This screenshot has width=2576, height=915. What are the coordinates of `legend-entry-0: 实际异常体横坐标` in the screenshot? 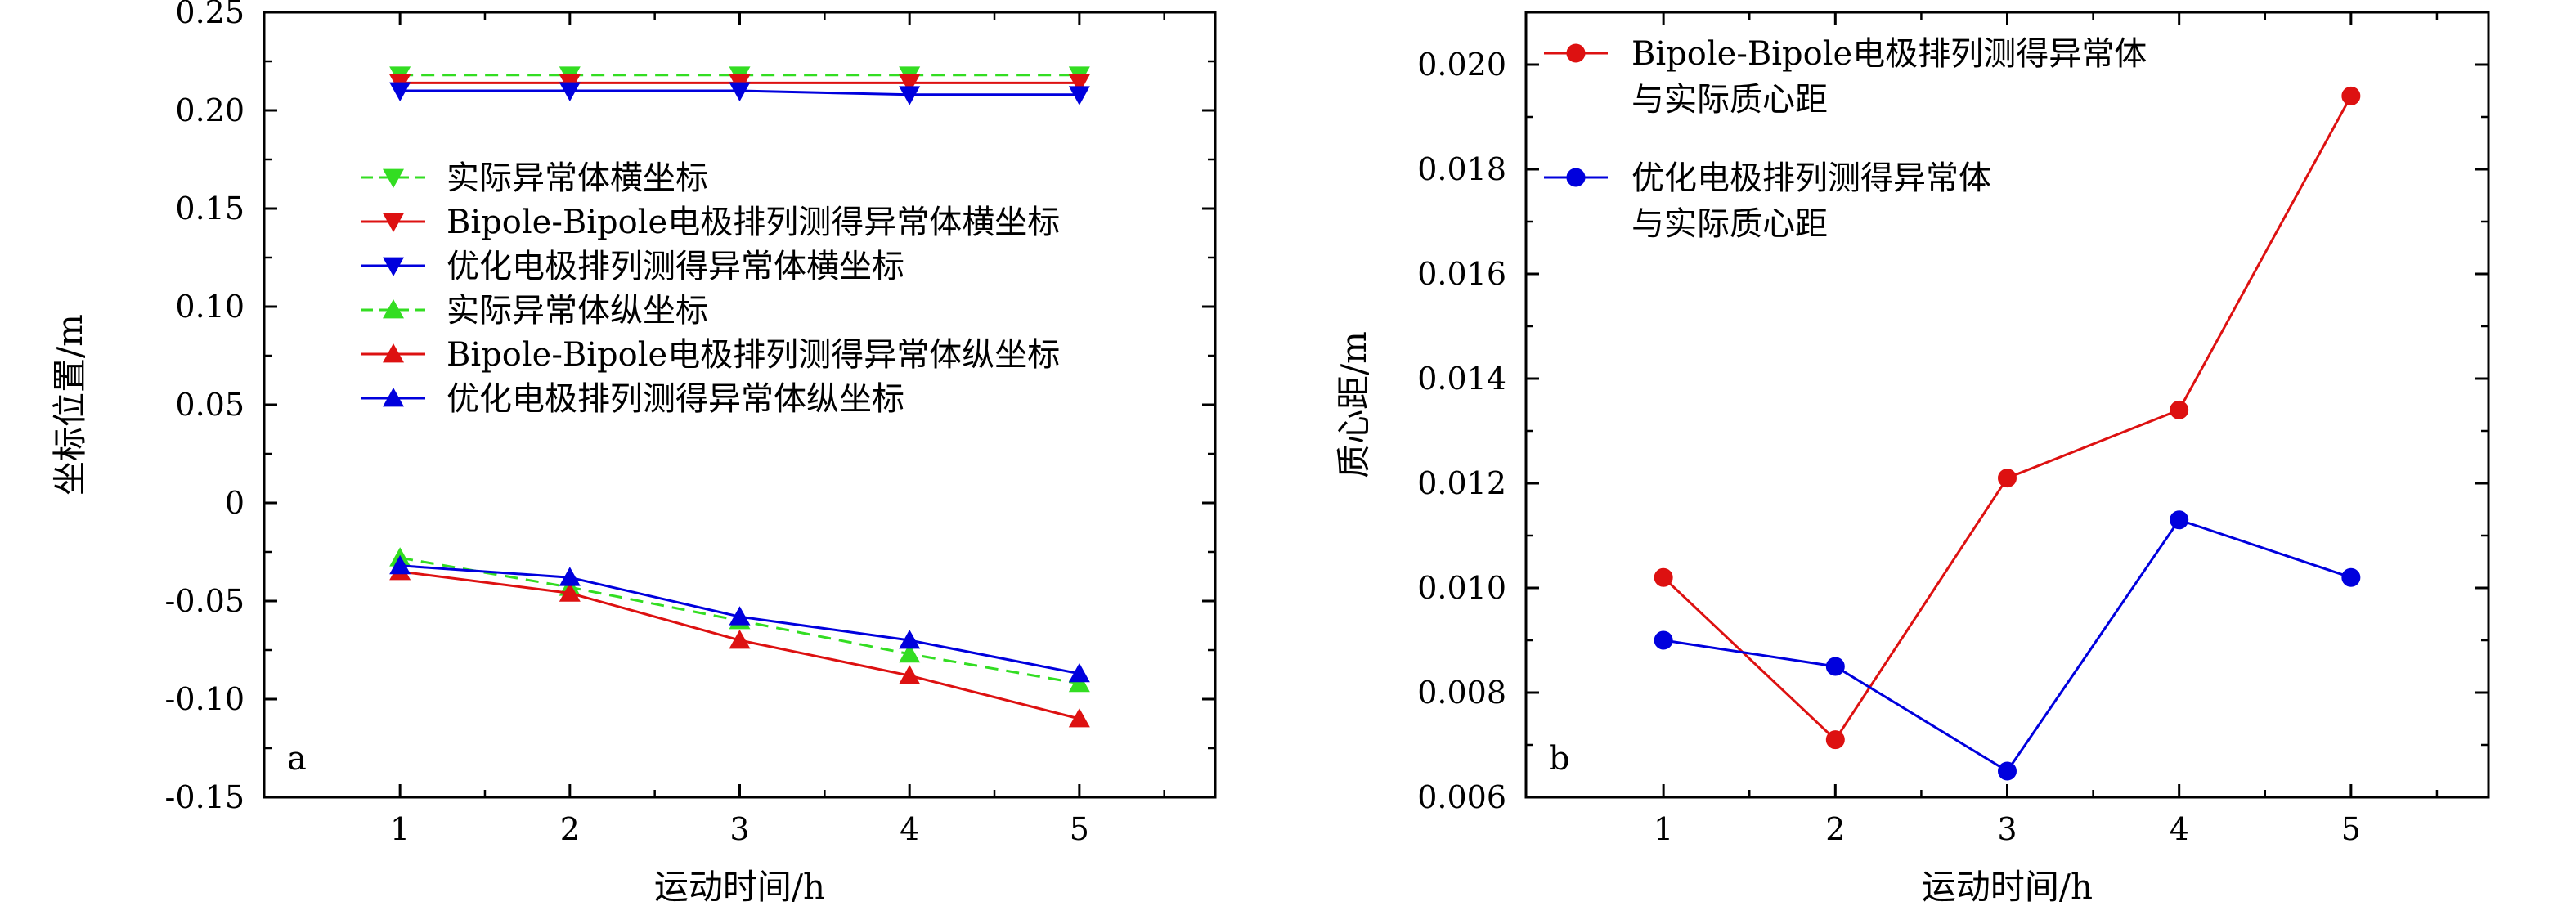 It's located at (534, 178).